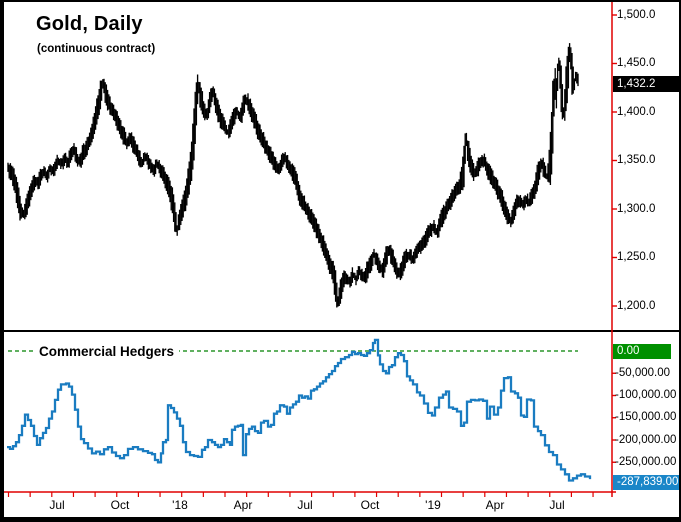  What do you see at coordinates (89, 24) in the screenshot?
I see `chart-title: Gold, Daily` at bounding box center [89, 24].